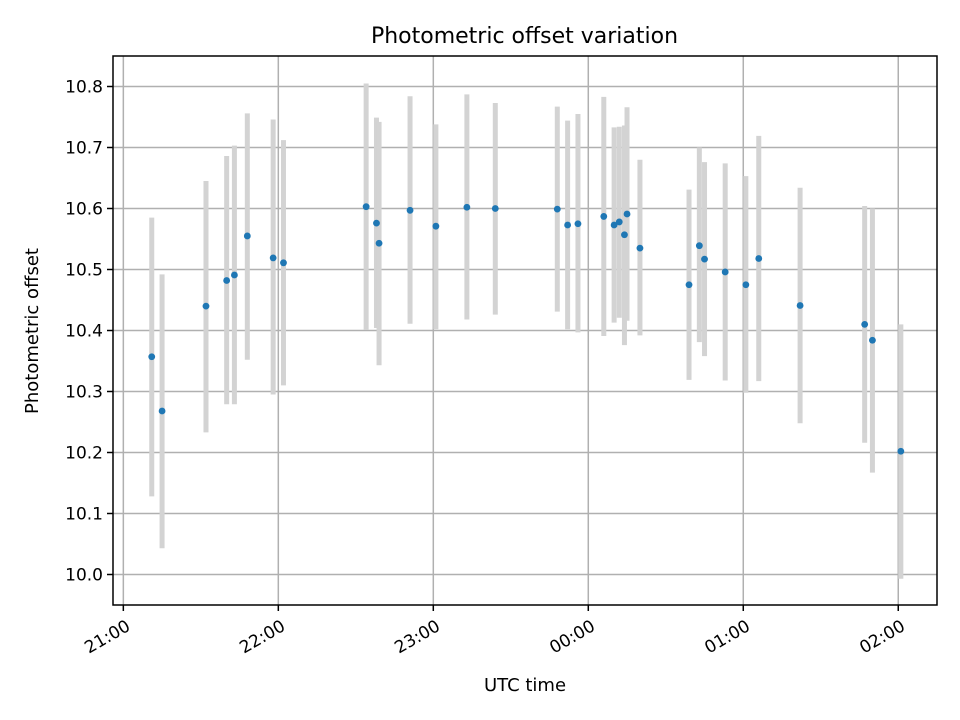  What do you see at coordinates (524, 36) in the screenshot?
I see `chart-title: Photometric offset variation` at bounding box center [524, 36].